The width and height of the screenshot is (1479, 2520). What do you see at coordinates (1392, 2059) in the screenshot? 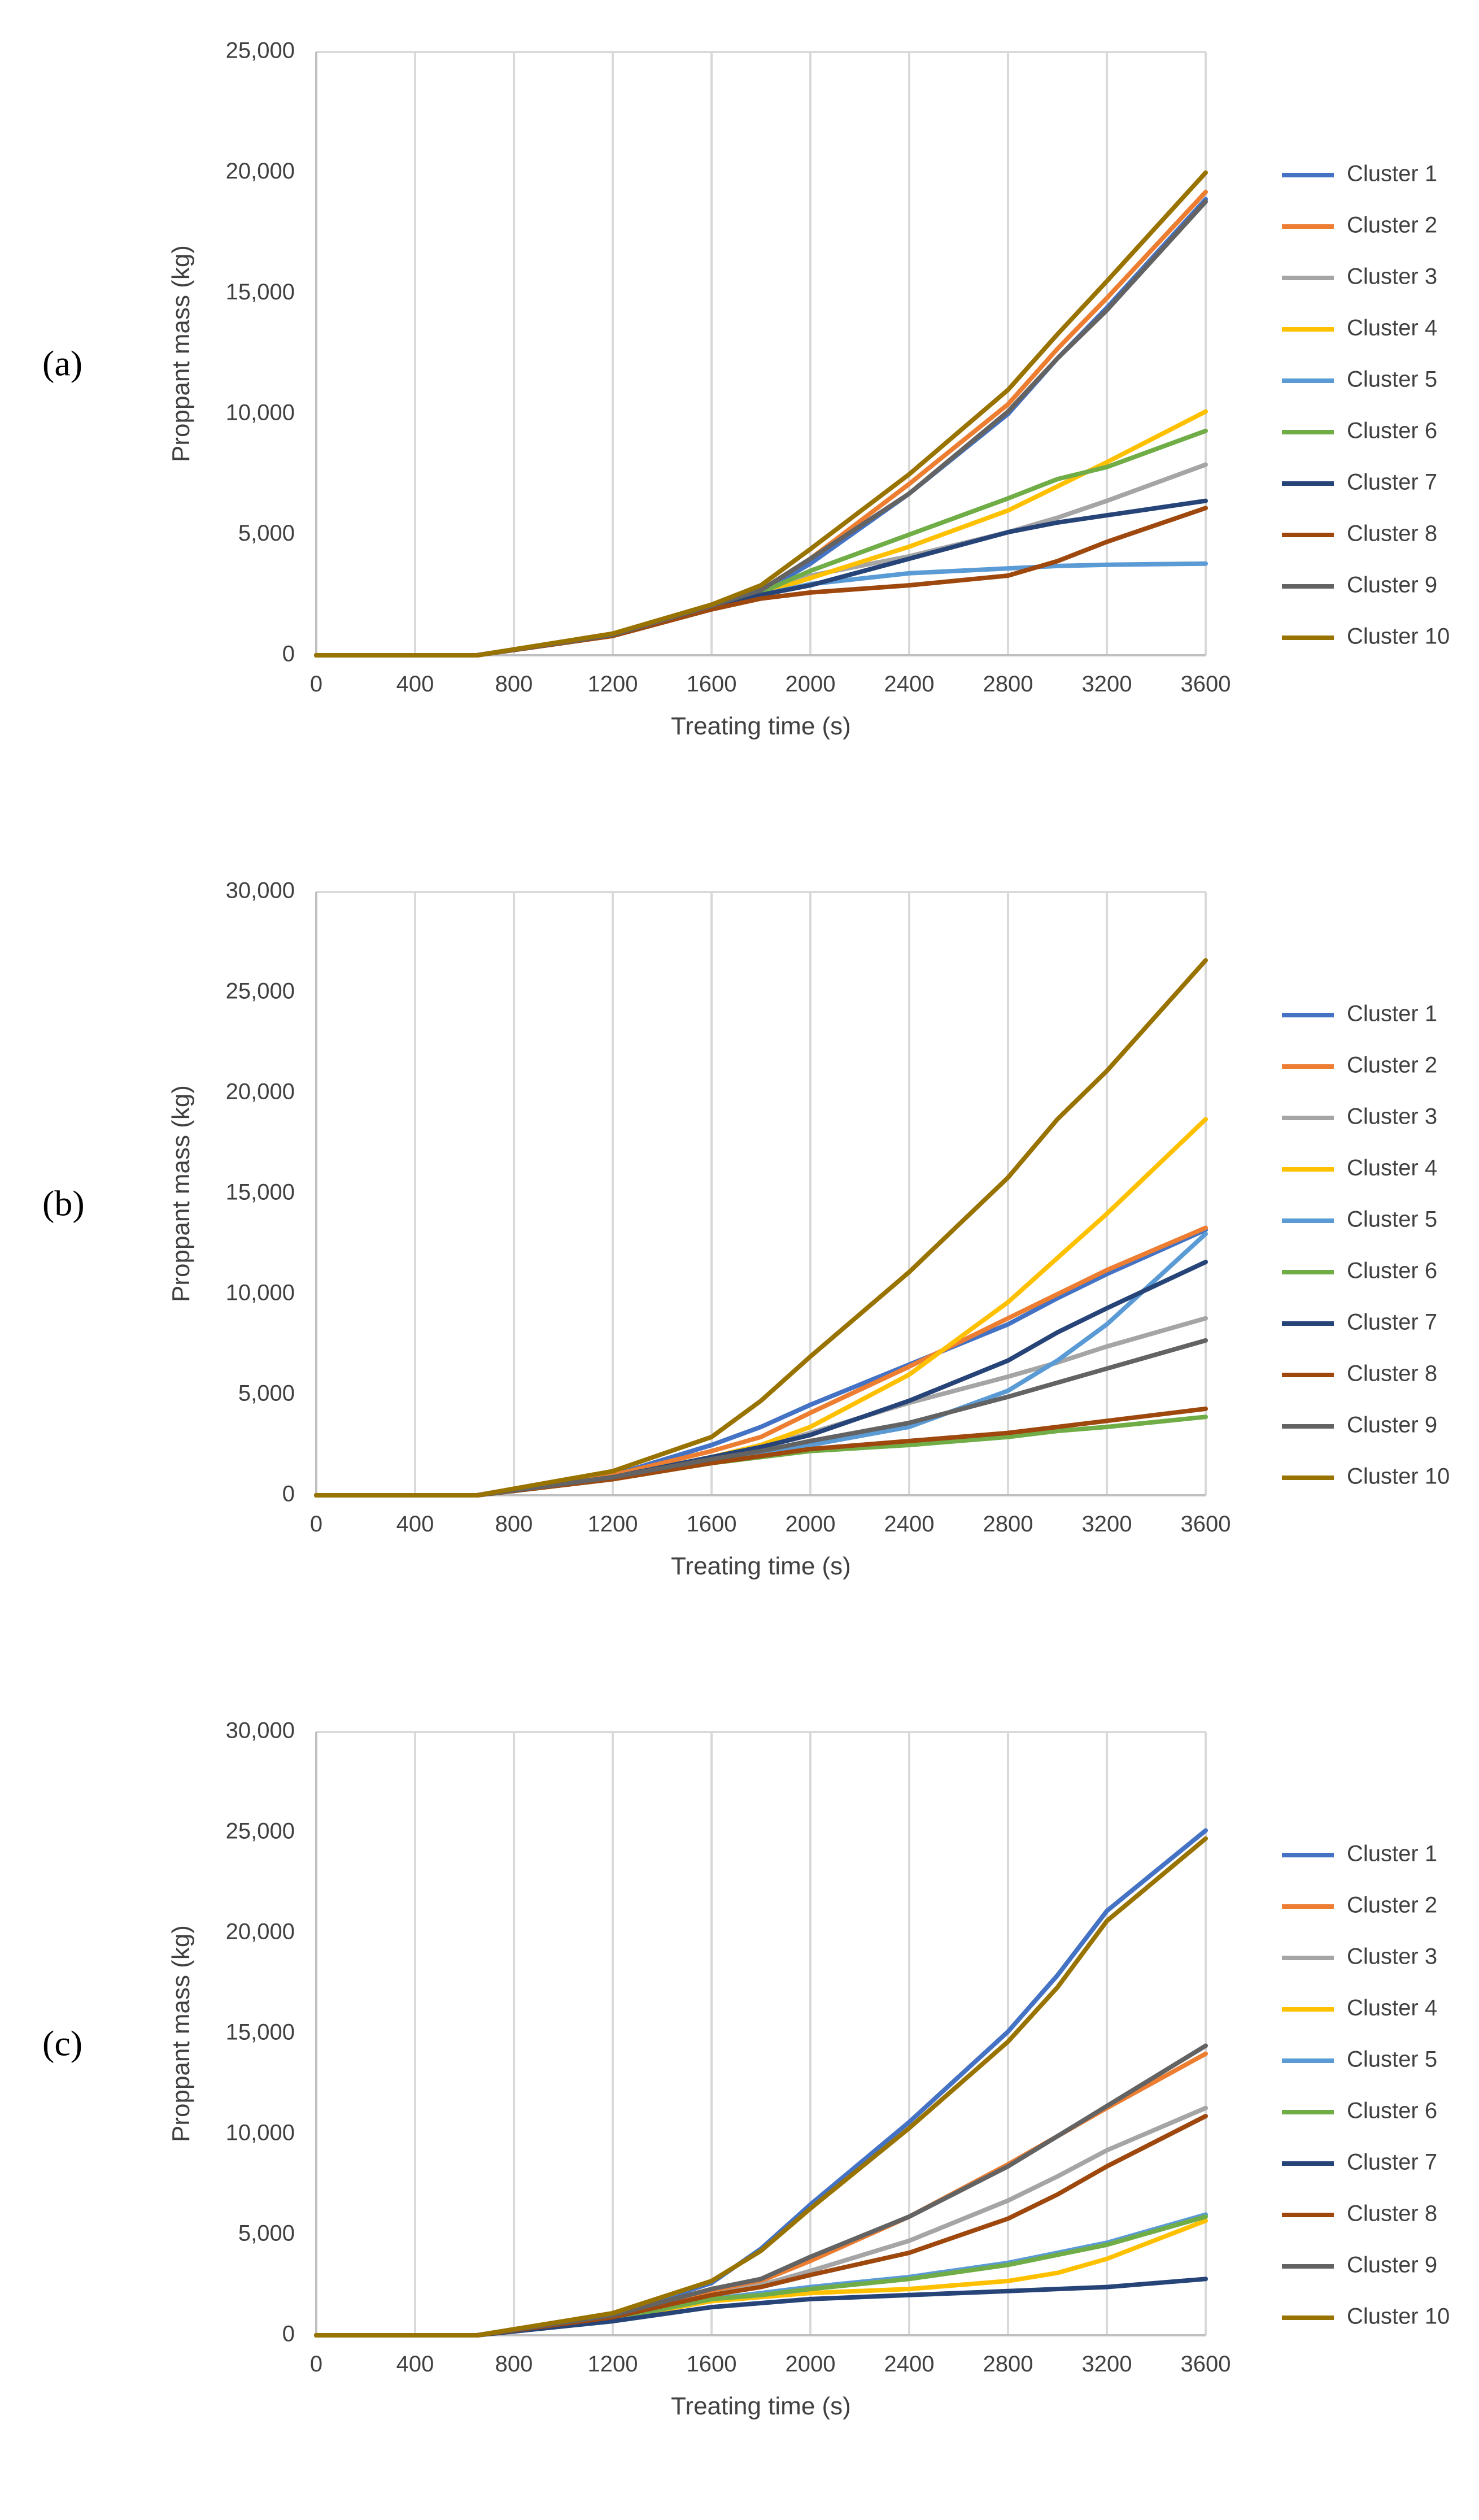
I see `legend-label-cluster-5-c: Cluster 5` at bounding box center [1392, 2059].